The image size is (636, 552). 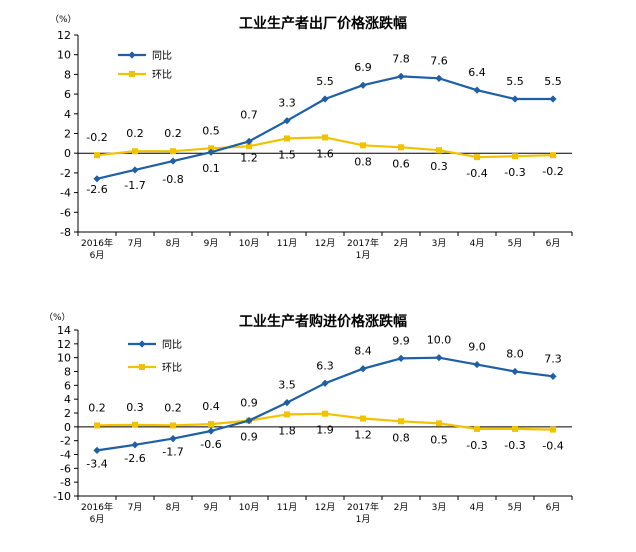 What do you see at coordinates (211, 168) in the screenshot?
I see `data-label: 0.1` at bounding box center [211, 168].